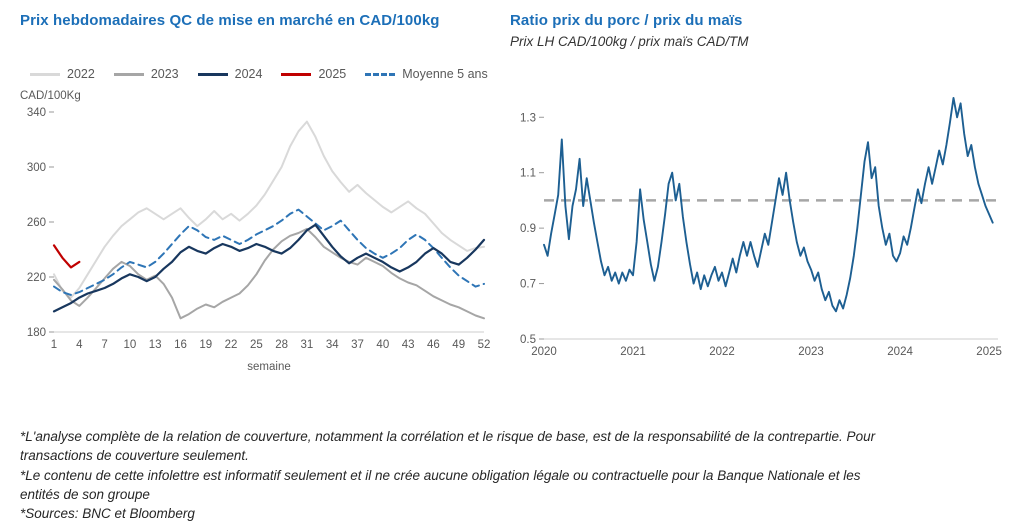  I want to click on legend-label-2024: 2024, so click(248, 74).